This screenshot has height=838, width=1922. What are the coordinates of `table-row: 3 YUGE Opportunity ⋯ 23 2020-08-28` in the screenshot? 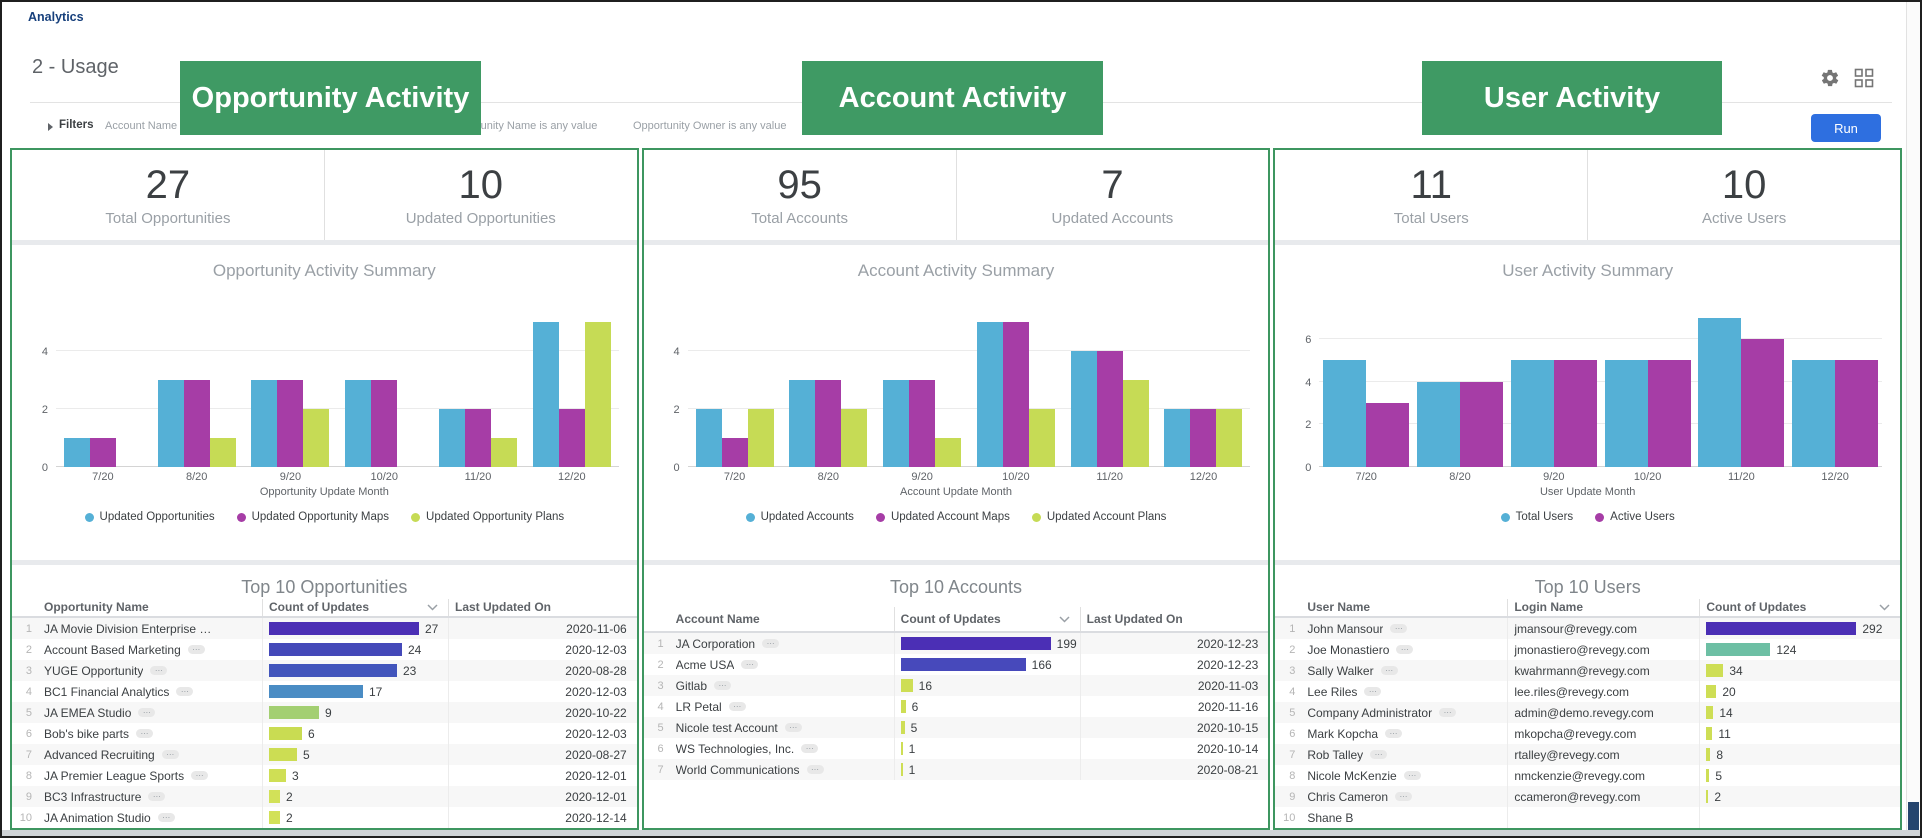 It's located at (324, 670).